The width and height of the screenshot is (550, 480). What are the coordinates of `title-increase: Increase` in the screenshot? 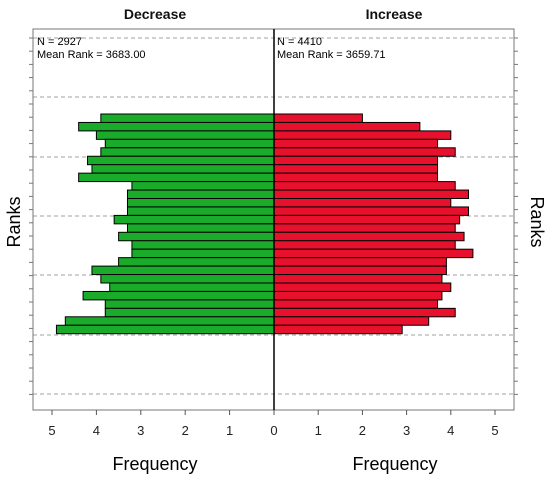 It's located at (394, 14).